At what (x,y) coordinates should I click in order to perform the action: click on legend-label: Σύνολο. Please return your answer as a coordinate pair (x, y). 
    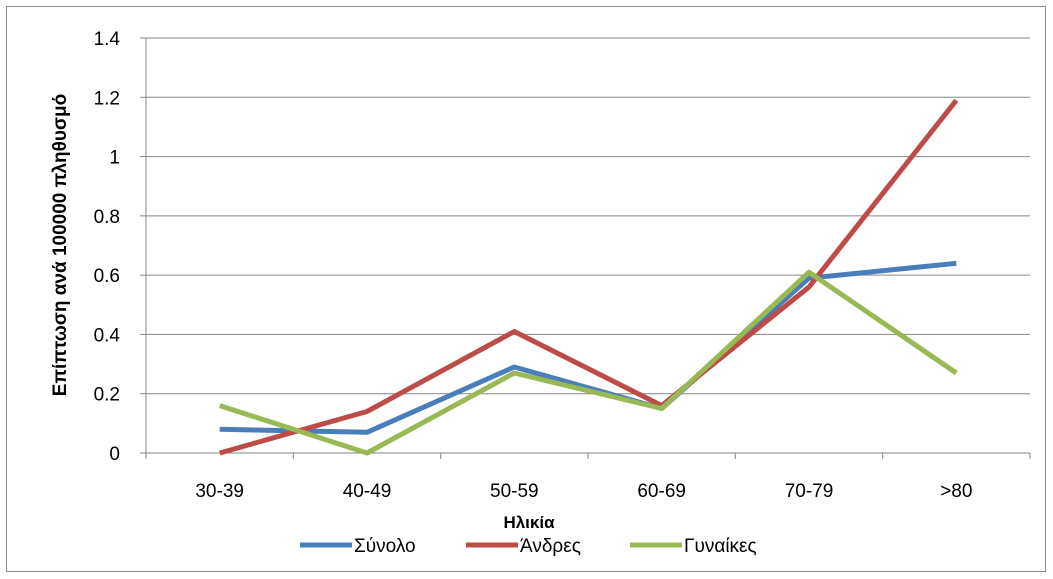
    Looking at the image, I should click on (385, 546).